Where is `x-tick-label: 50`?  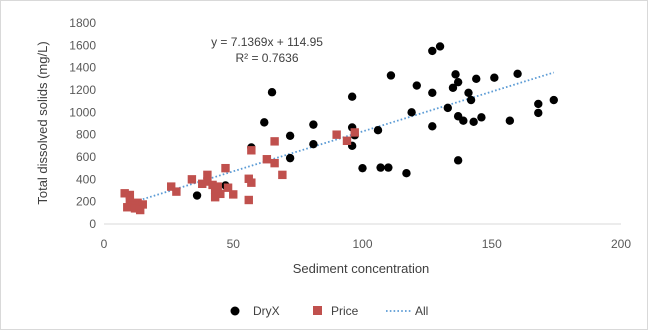
x-tick-label: 50 is located at coordinates (234, 244).